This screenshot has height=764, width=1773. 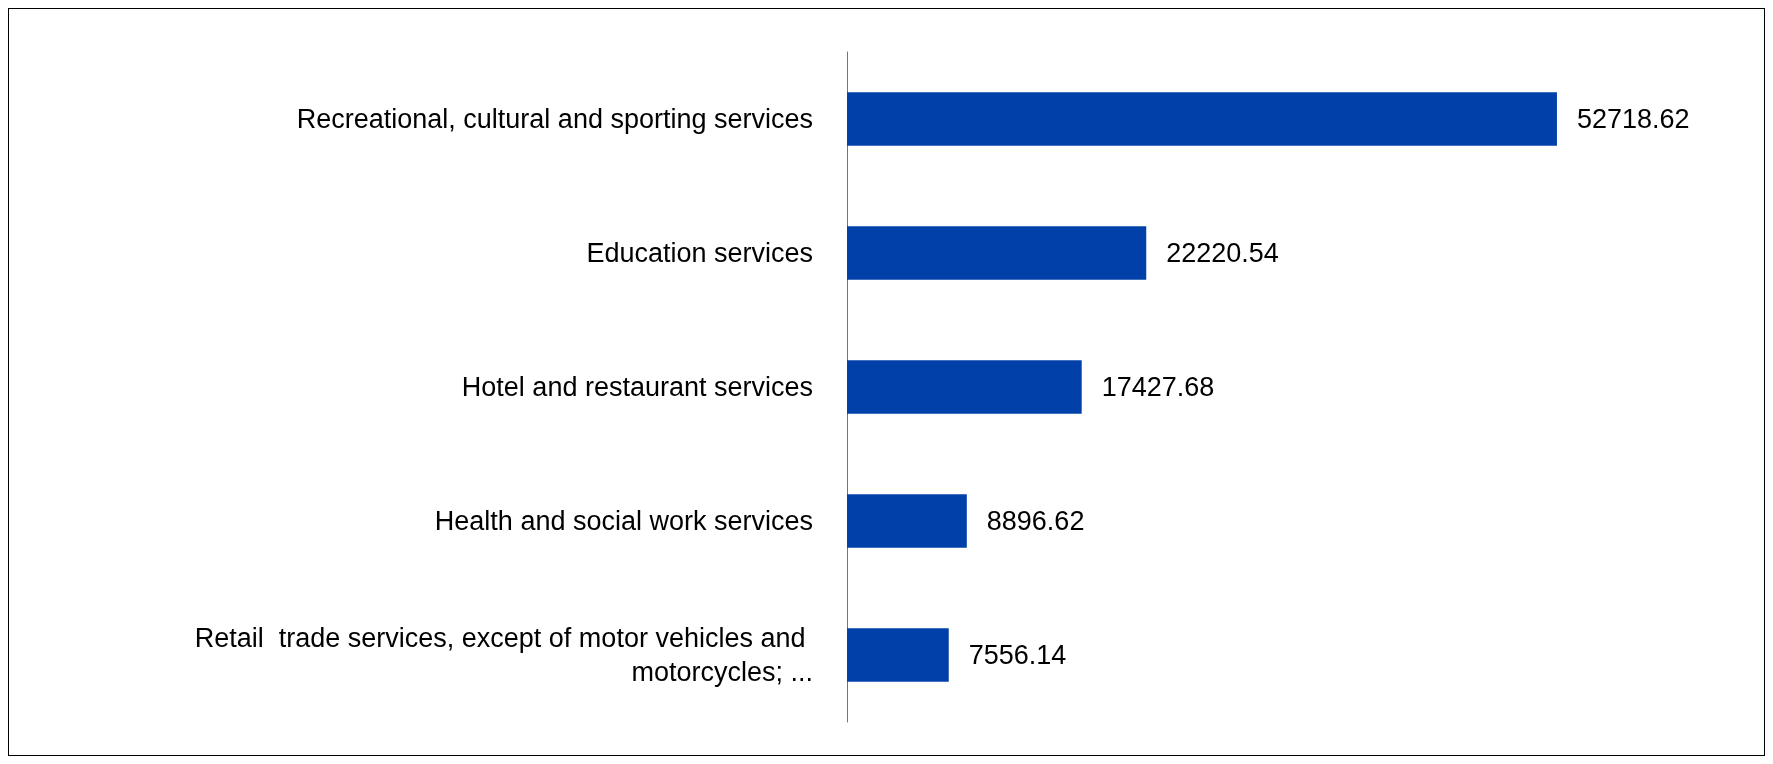 I want to click on y-tick-label: Recreational, cultural and sporting services, so click(x=554, y=119).